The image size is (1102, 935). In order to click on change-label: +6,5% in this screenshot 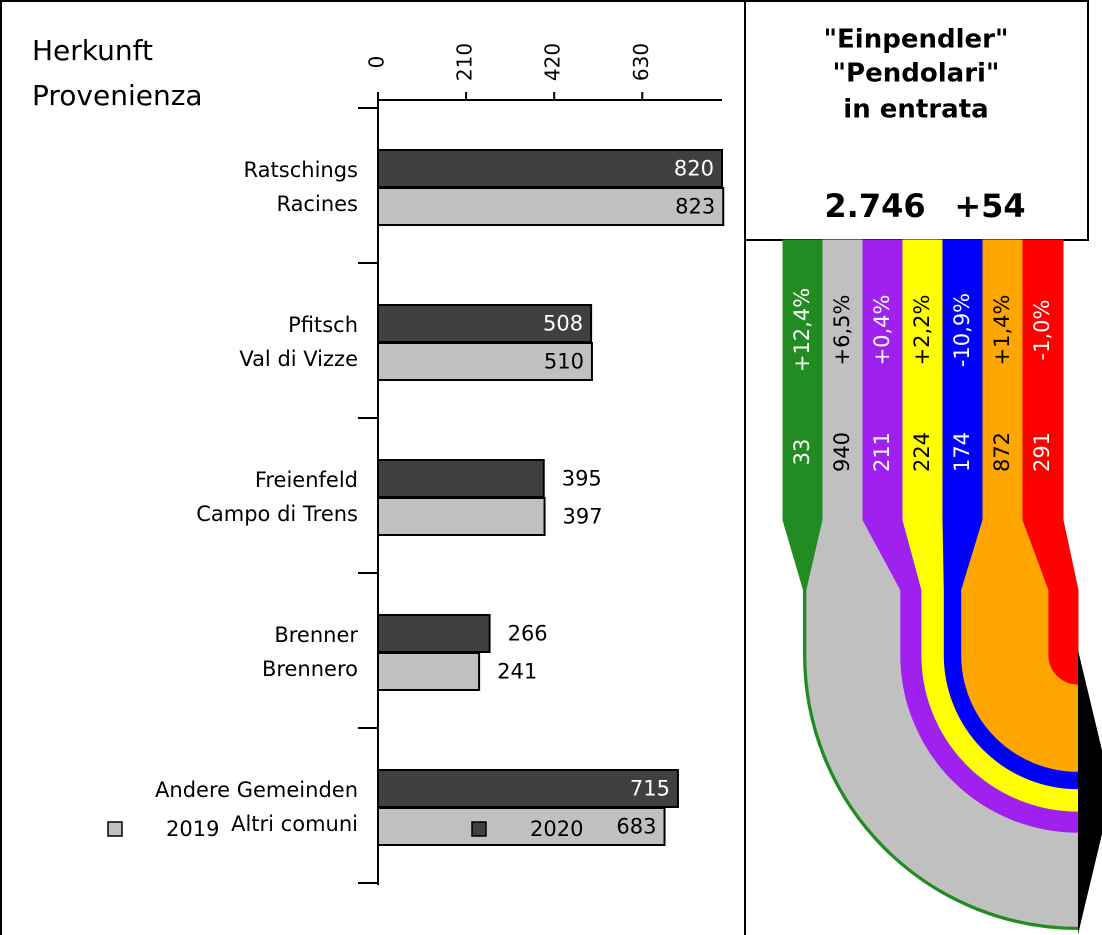, I will do `click(842, 330)`.